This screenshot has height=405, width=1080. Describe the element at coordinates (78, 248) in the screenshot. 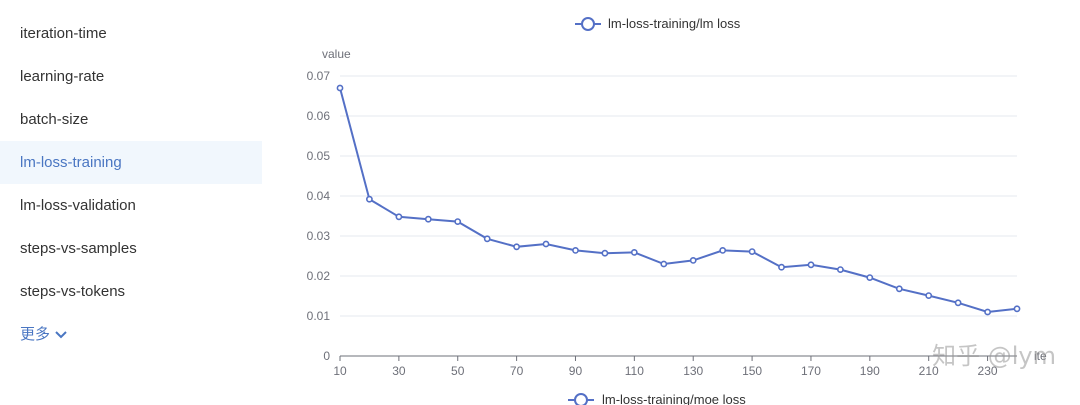

I see `sidebar-item-steps-vs-samples: steps-vs-samples` at that location.